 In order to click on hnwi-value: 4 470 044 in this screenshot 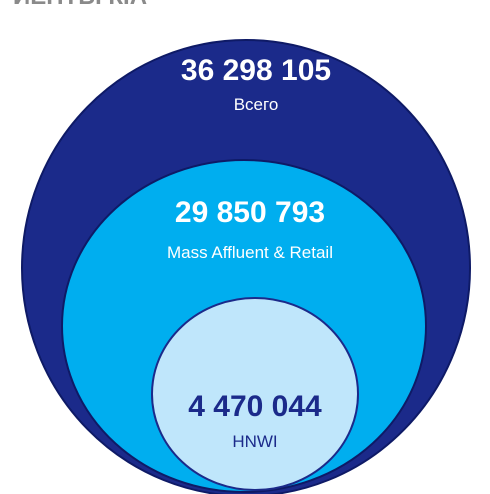, I will do `click(255, 406)`.